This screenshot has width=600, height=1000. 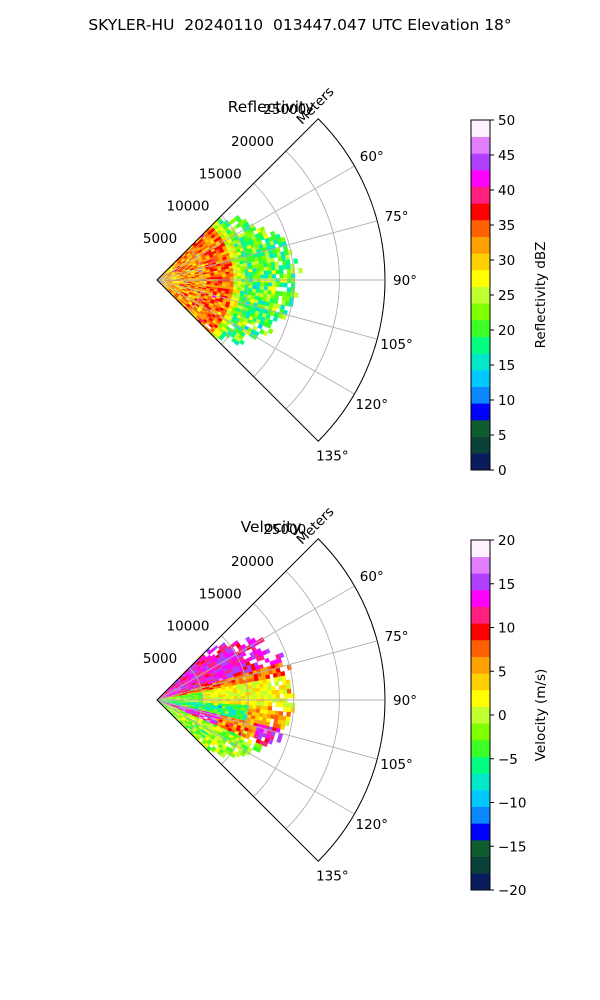 What do you see at coordinates (396, 765) in the screenshot?
I see `azimuth-tick-label: 105°` at bounding box center [396, 765].